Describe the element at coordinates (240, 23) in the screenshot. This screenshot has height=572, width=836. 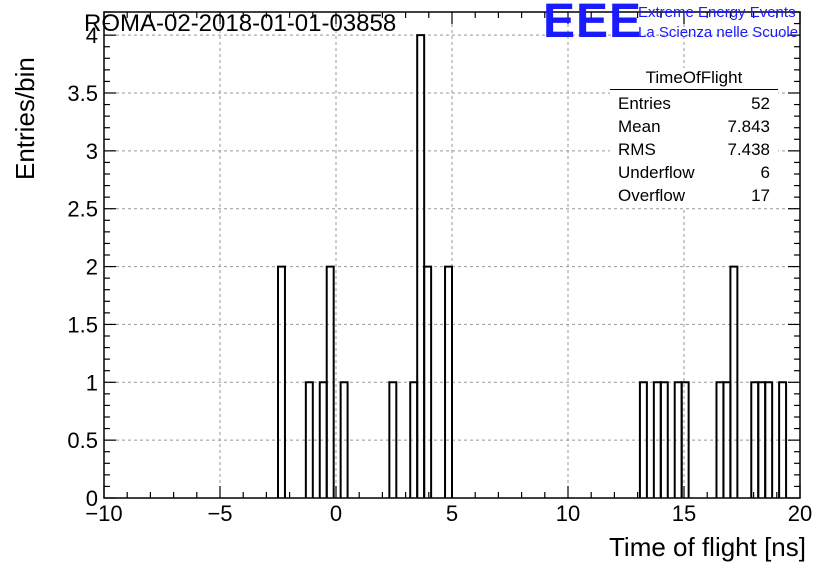
I see `chart-title: ROMA-02-2018-01-01-03858` at that location.